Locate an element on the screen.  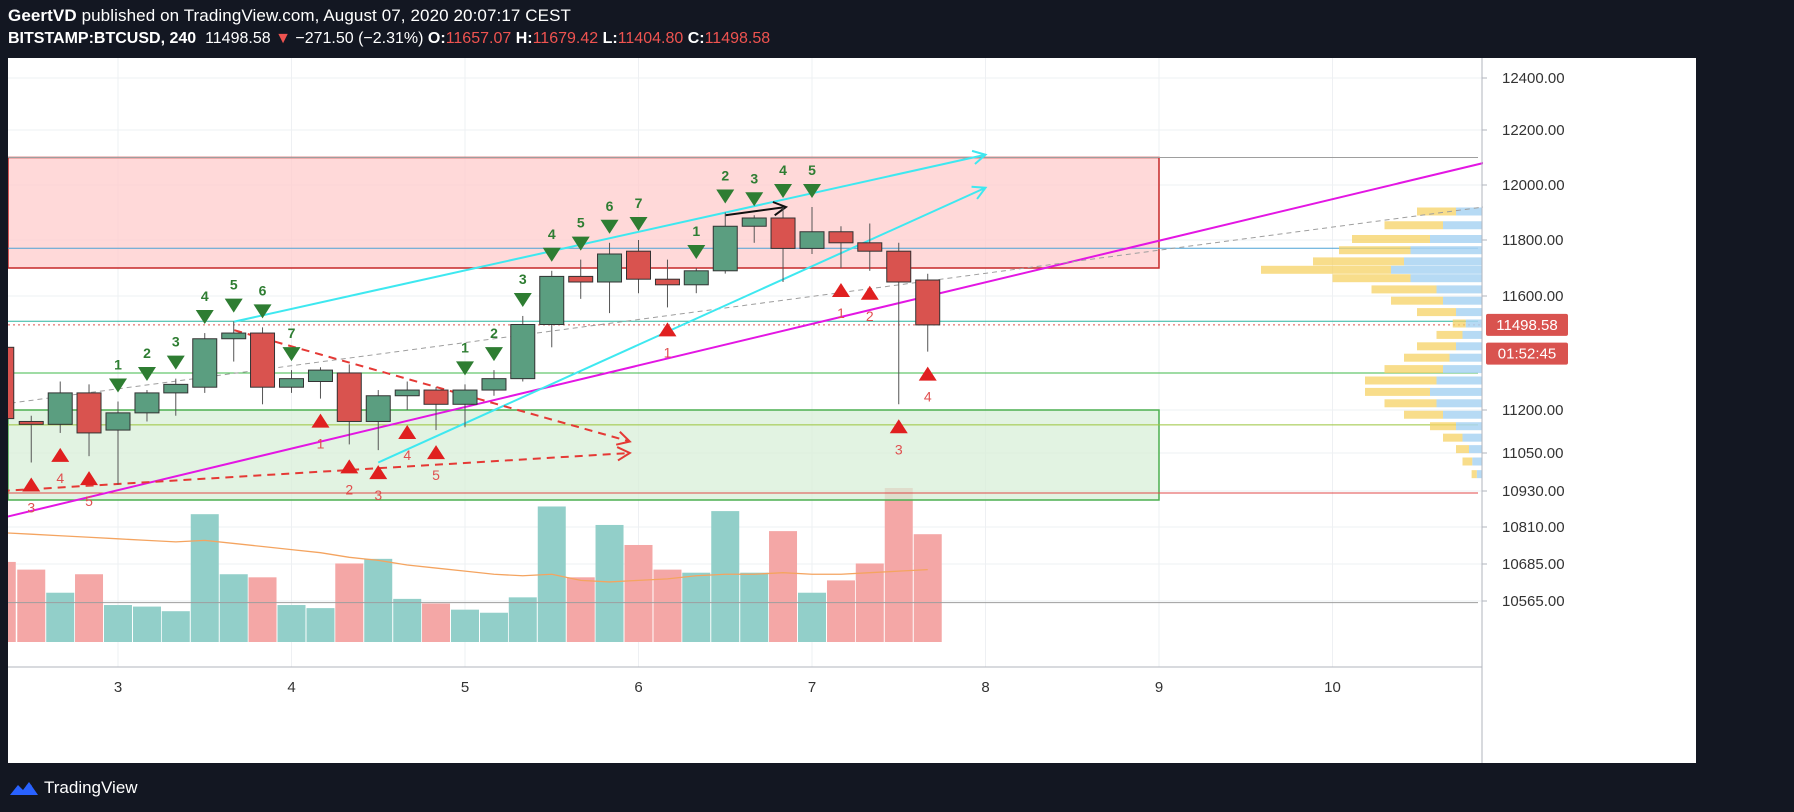
close-value: 11498.58 is located at coordinates (737, 38).